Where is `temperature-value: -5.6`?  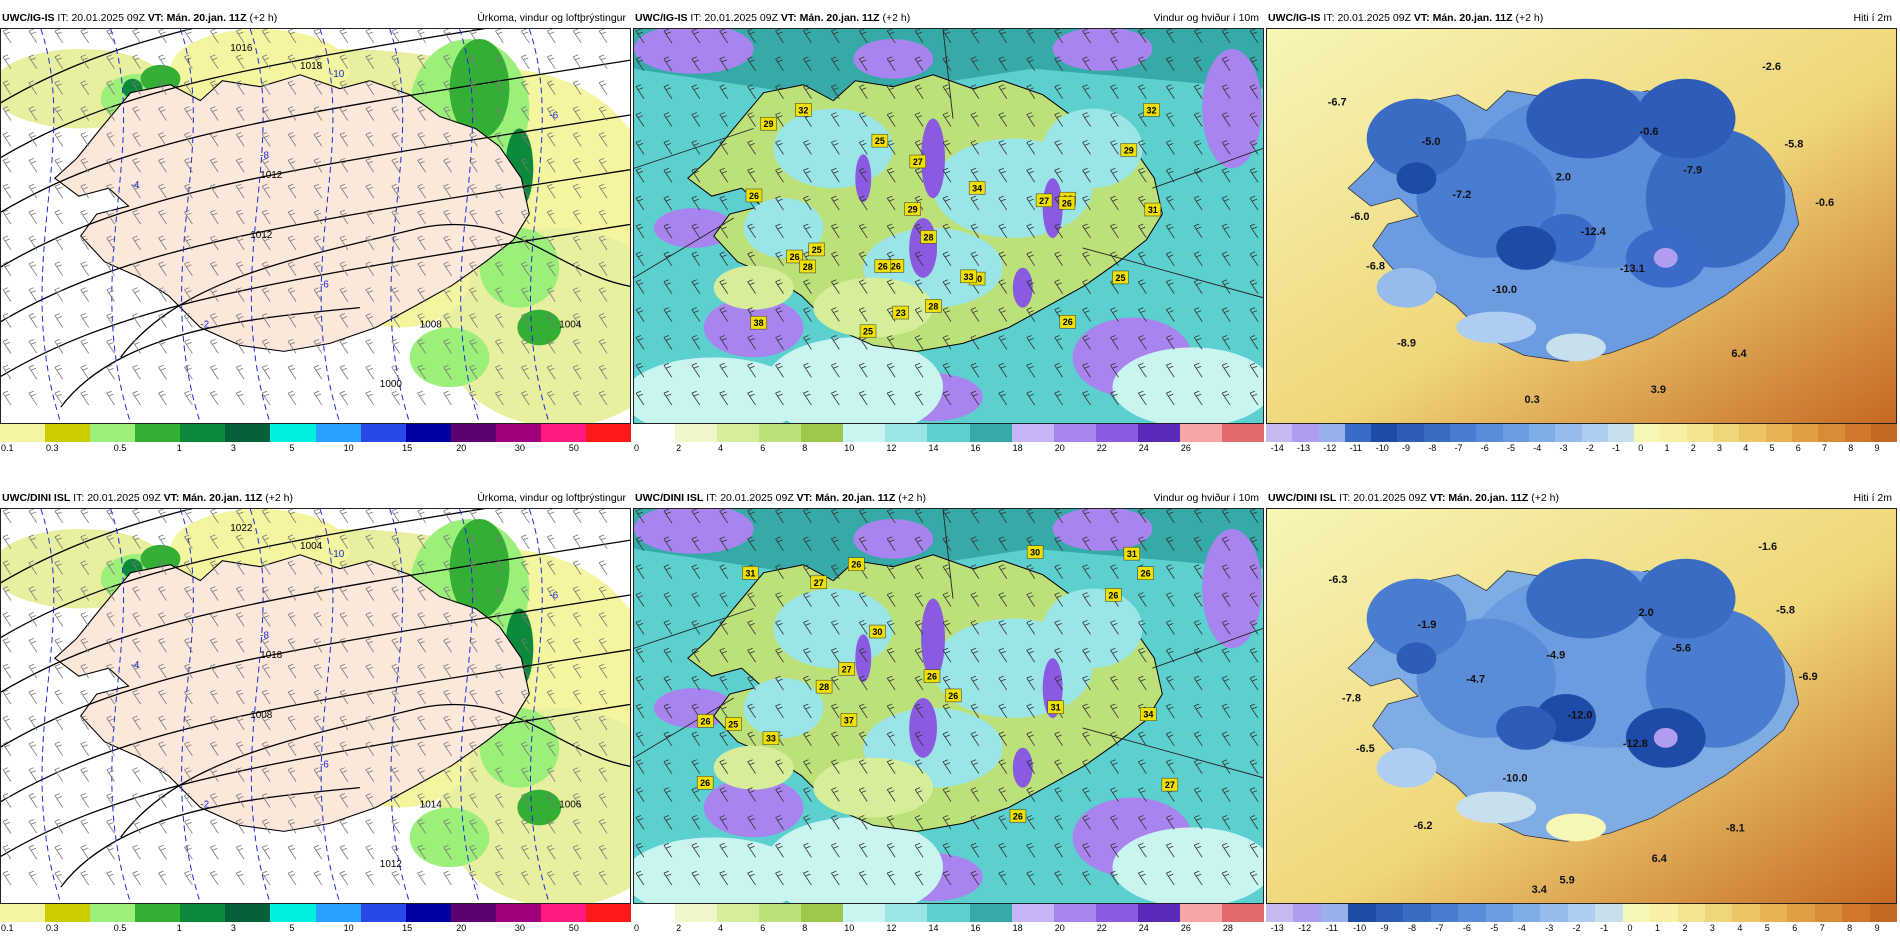
temperature-value: -5.6 is located at coordinates (1681, 648).